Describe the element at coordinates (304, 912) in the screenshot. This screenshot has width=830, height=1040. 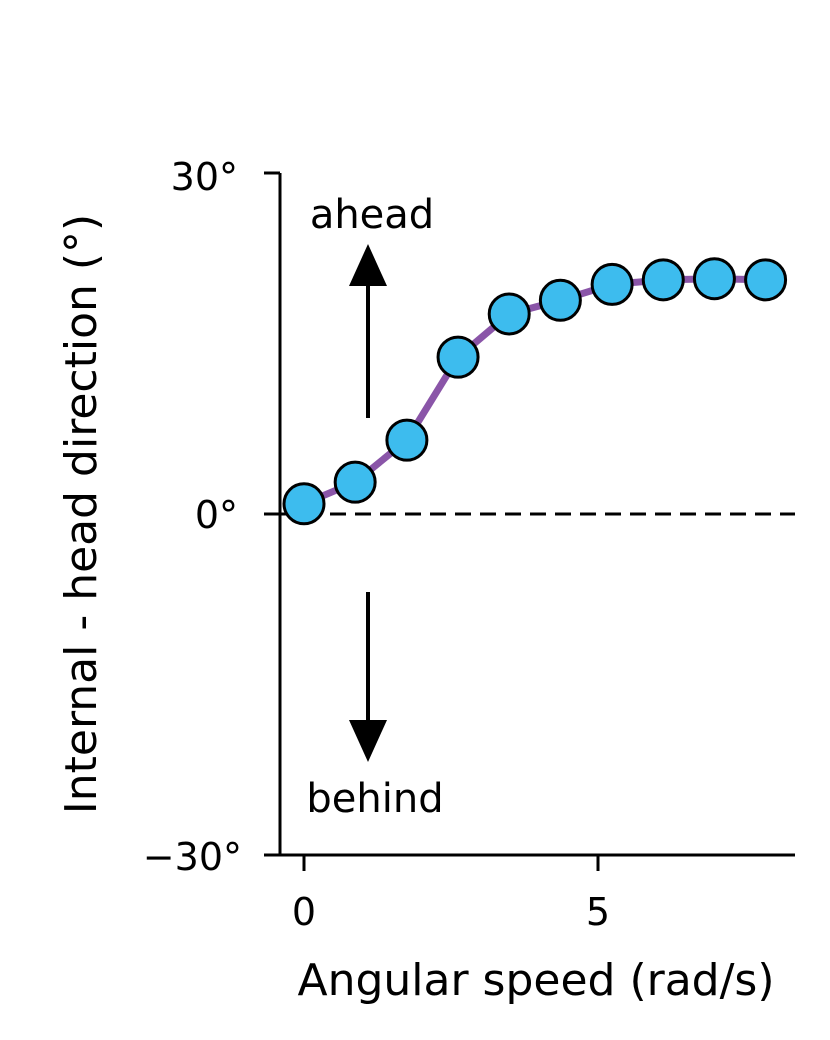
I see `x-tick-label-zero: 0` at that location.